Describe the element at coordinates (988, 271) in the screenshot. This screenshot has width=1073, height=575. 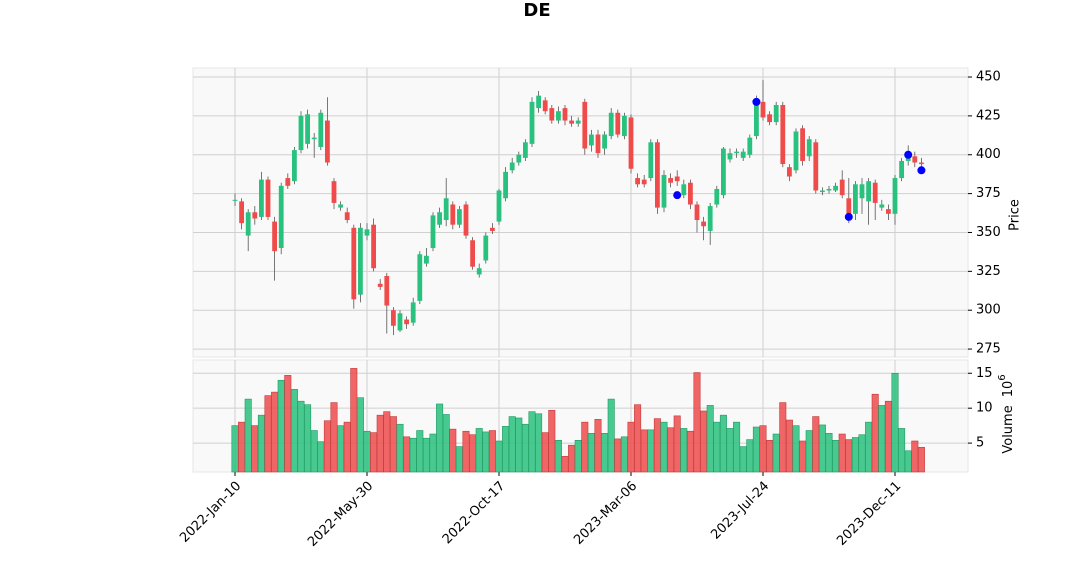
I see `y-tick-label: 325` at that location.